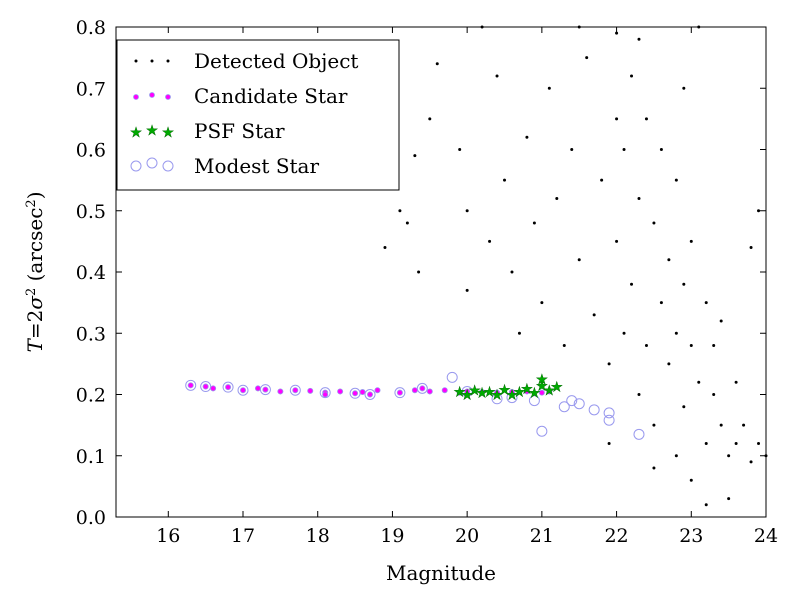  Describe the element at coordinates (168, 536) in the screenshot. I see `x-tick-label: 16` at that location.